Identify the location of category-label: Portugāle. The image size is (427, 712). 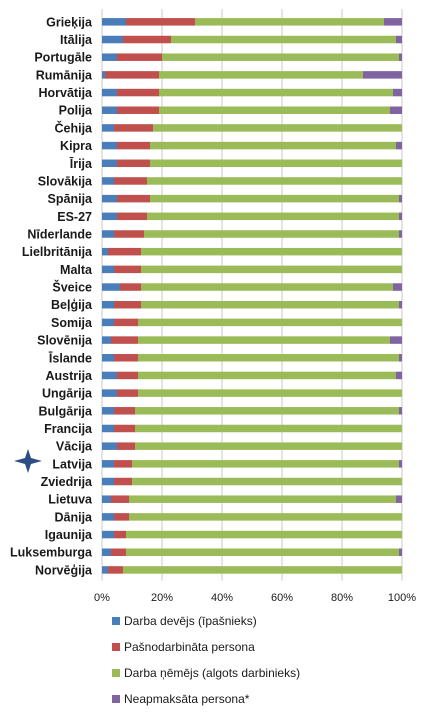
(63, 58).